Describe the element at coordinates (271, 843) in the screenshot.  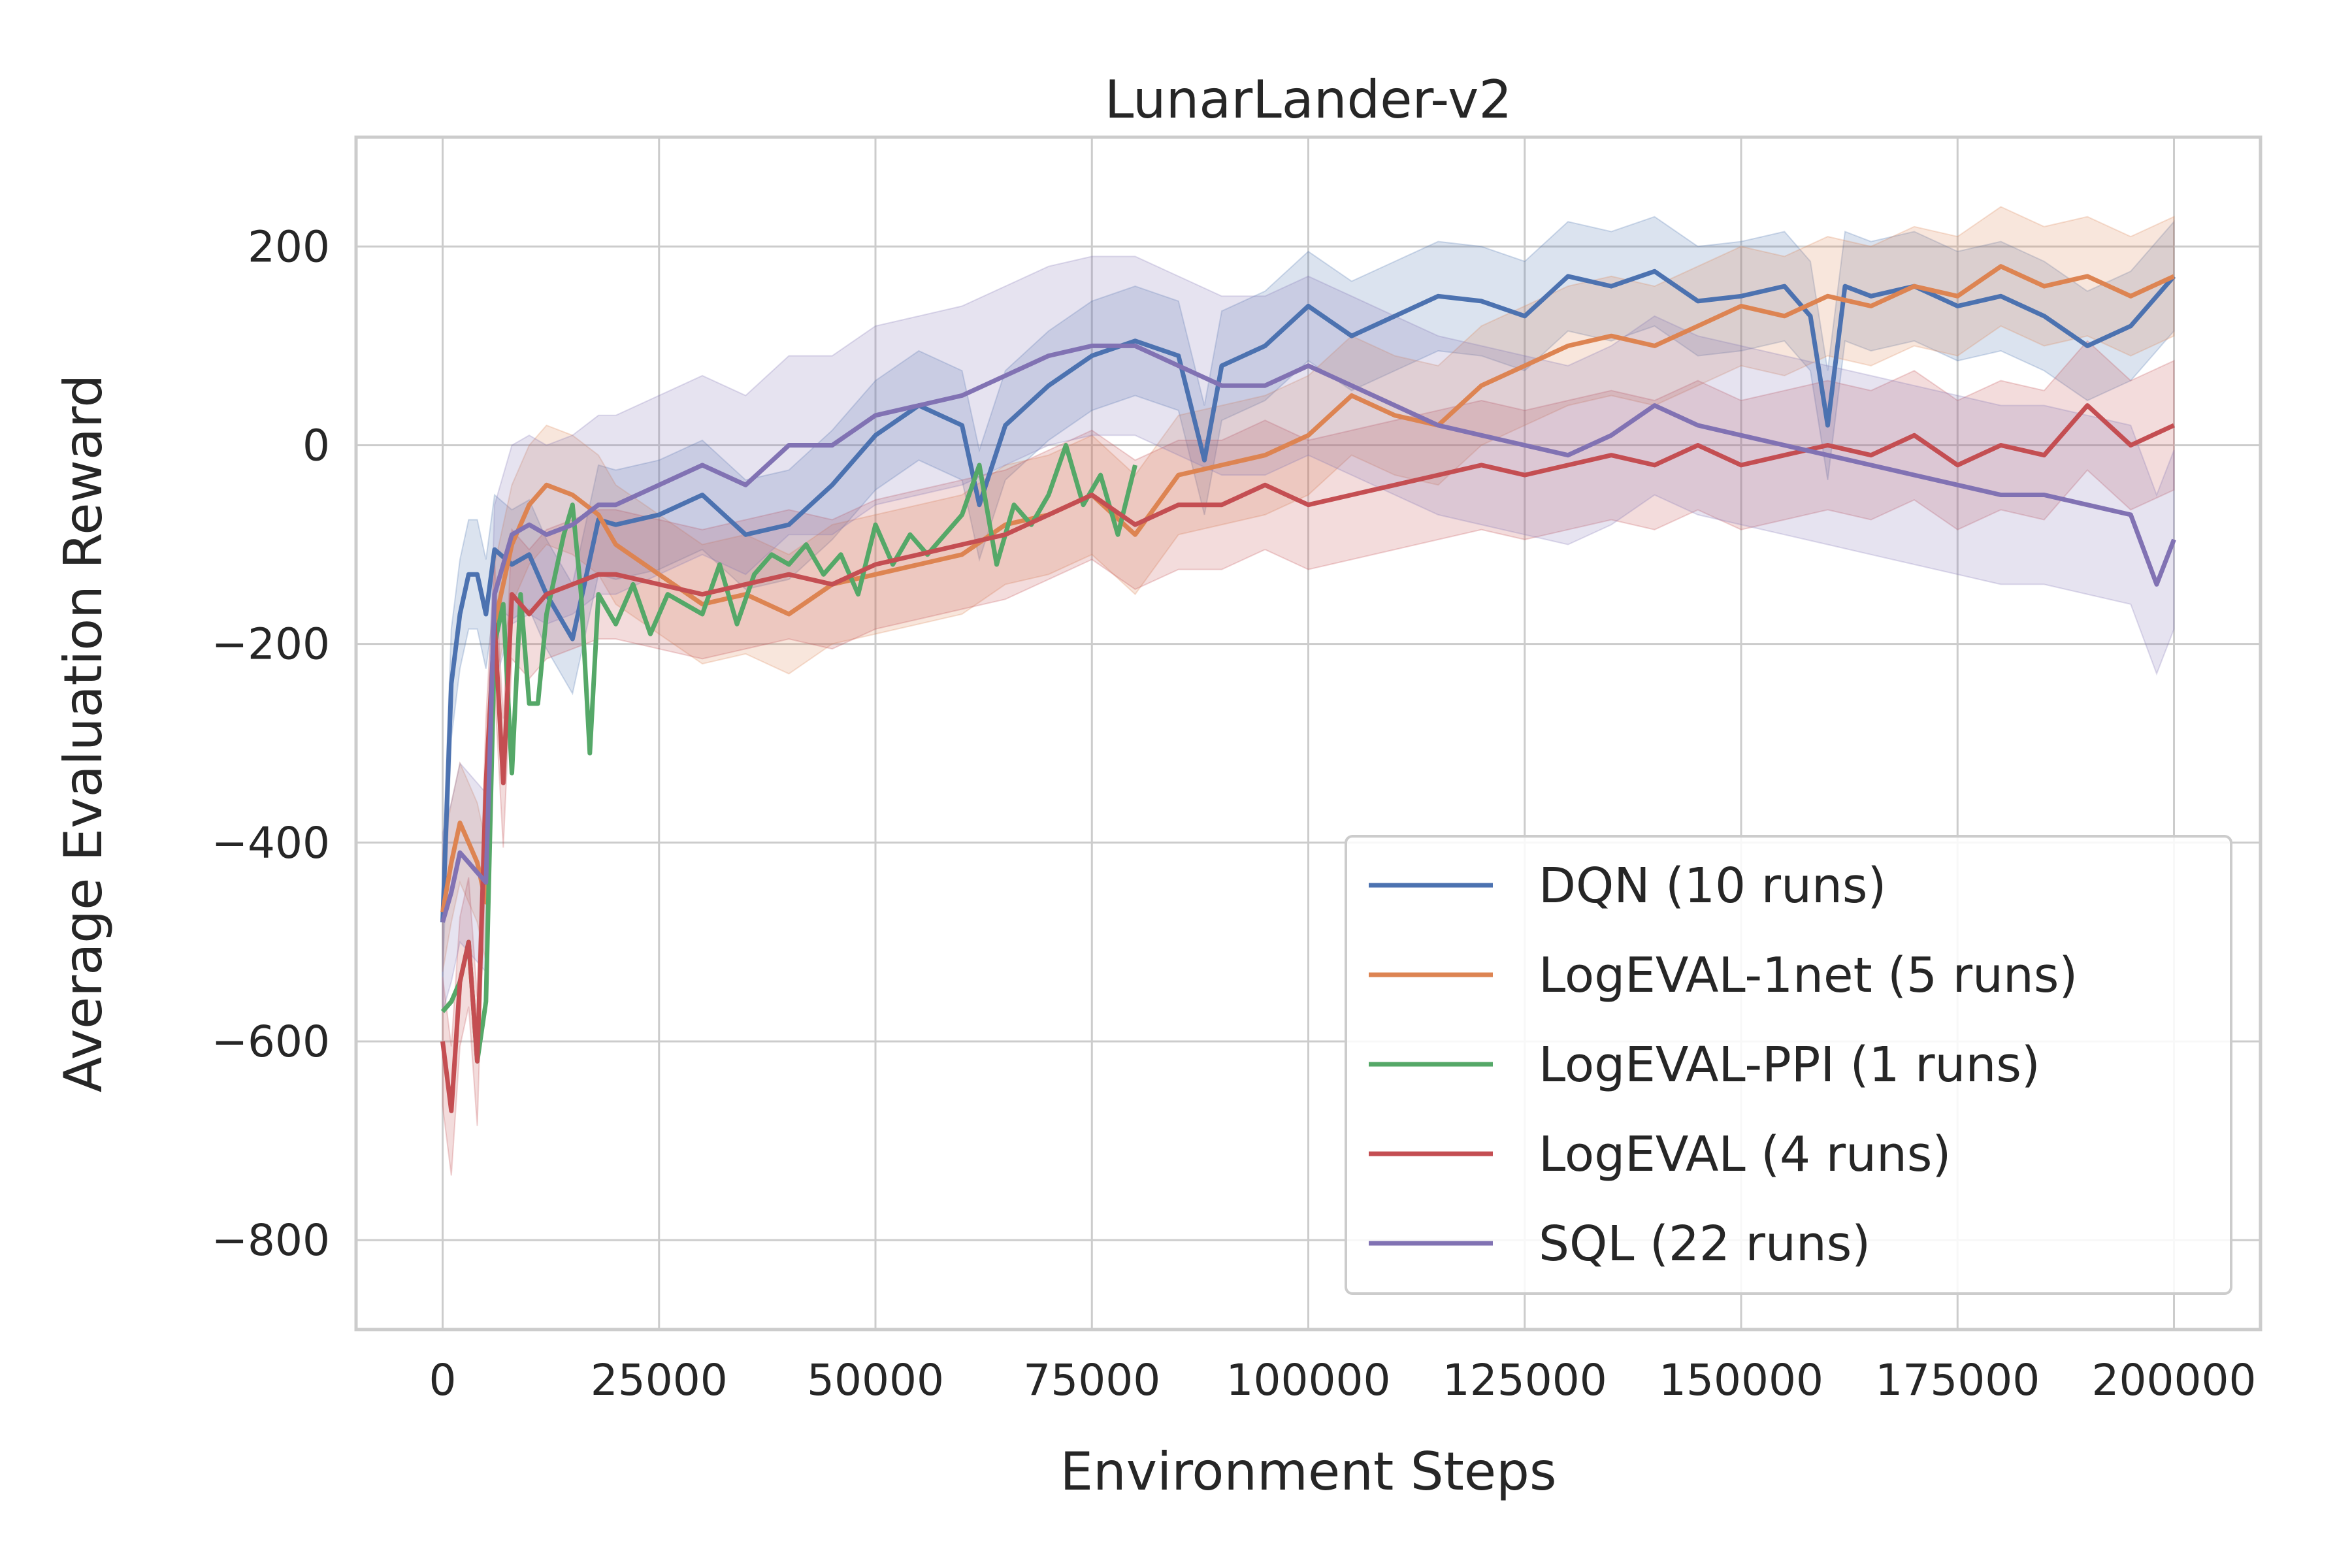
I see `y-tick-label: −400` at that location.